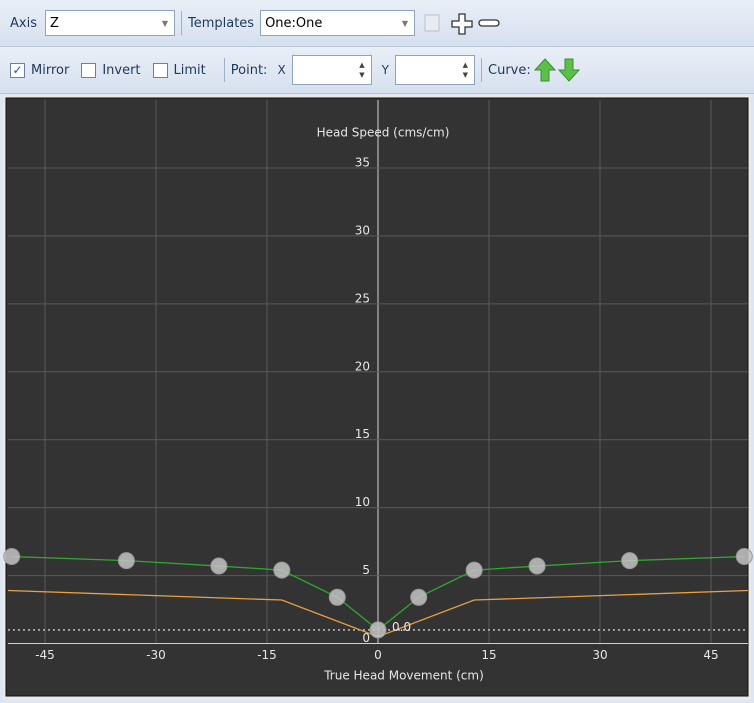  What do you see at coordinates (366, 638) in the screenshot?
I see `y-tick-label: 0` at bounding box center [366, 638].